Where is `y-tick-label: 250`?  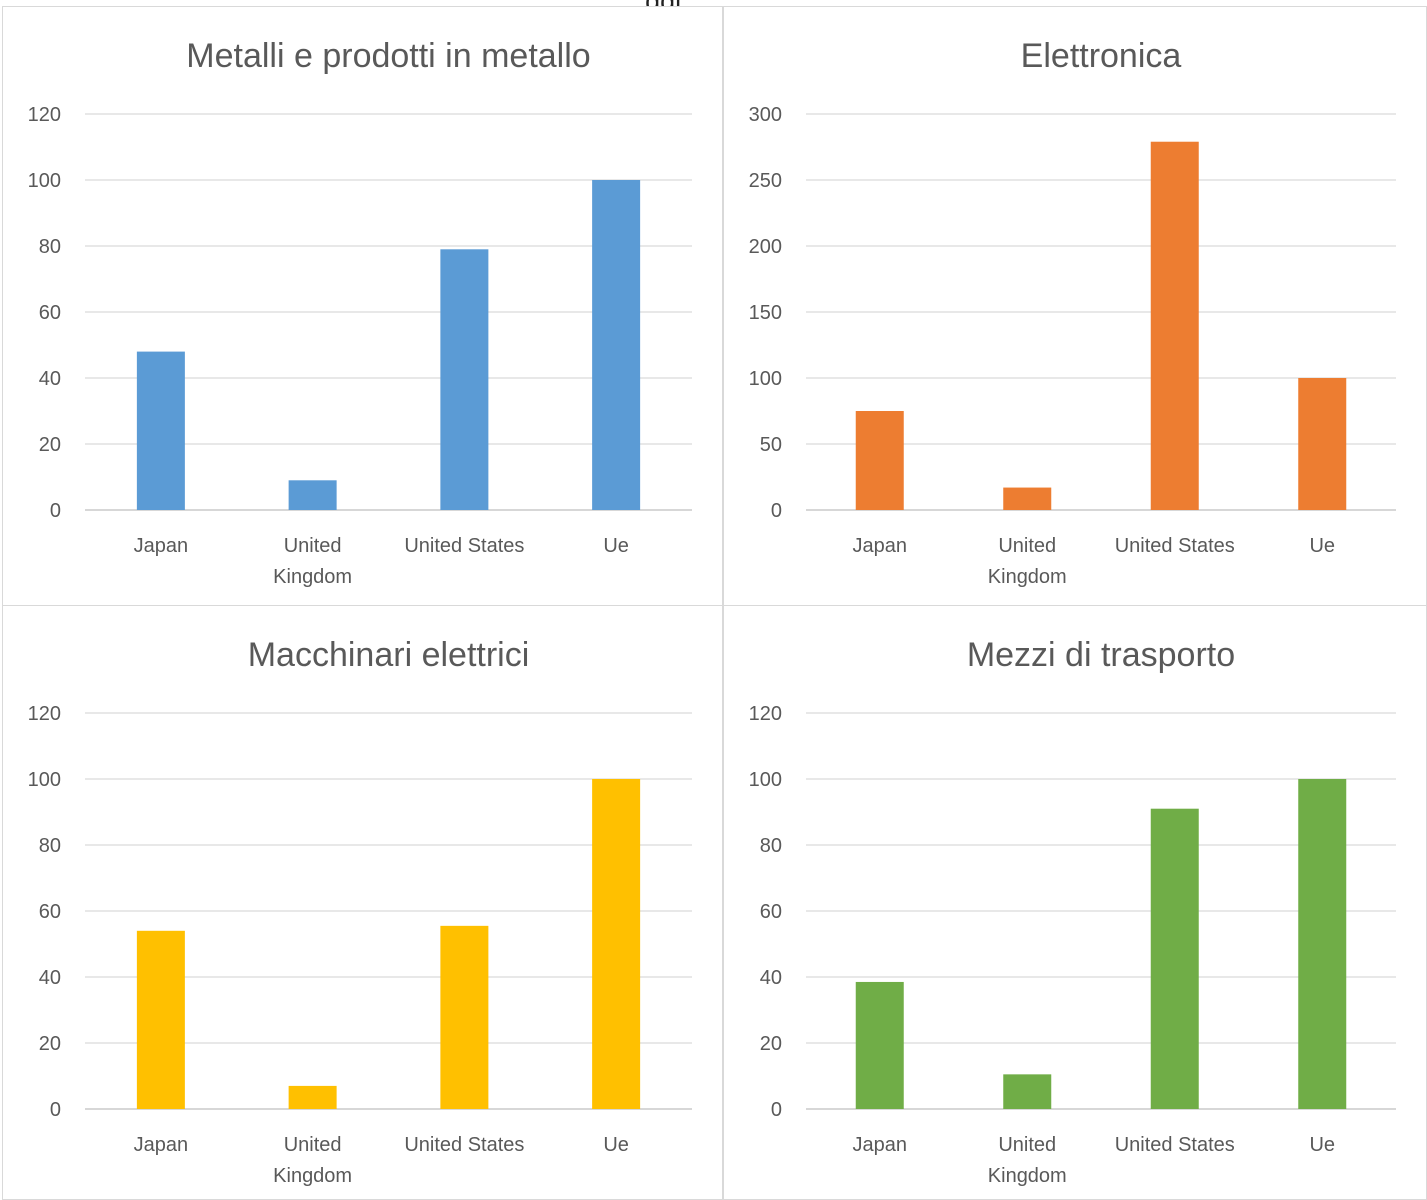 y-tick-label: 250 is located at coordinates (765, 181).